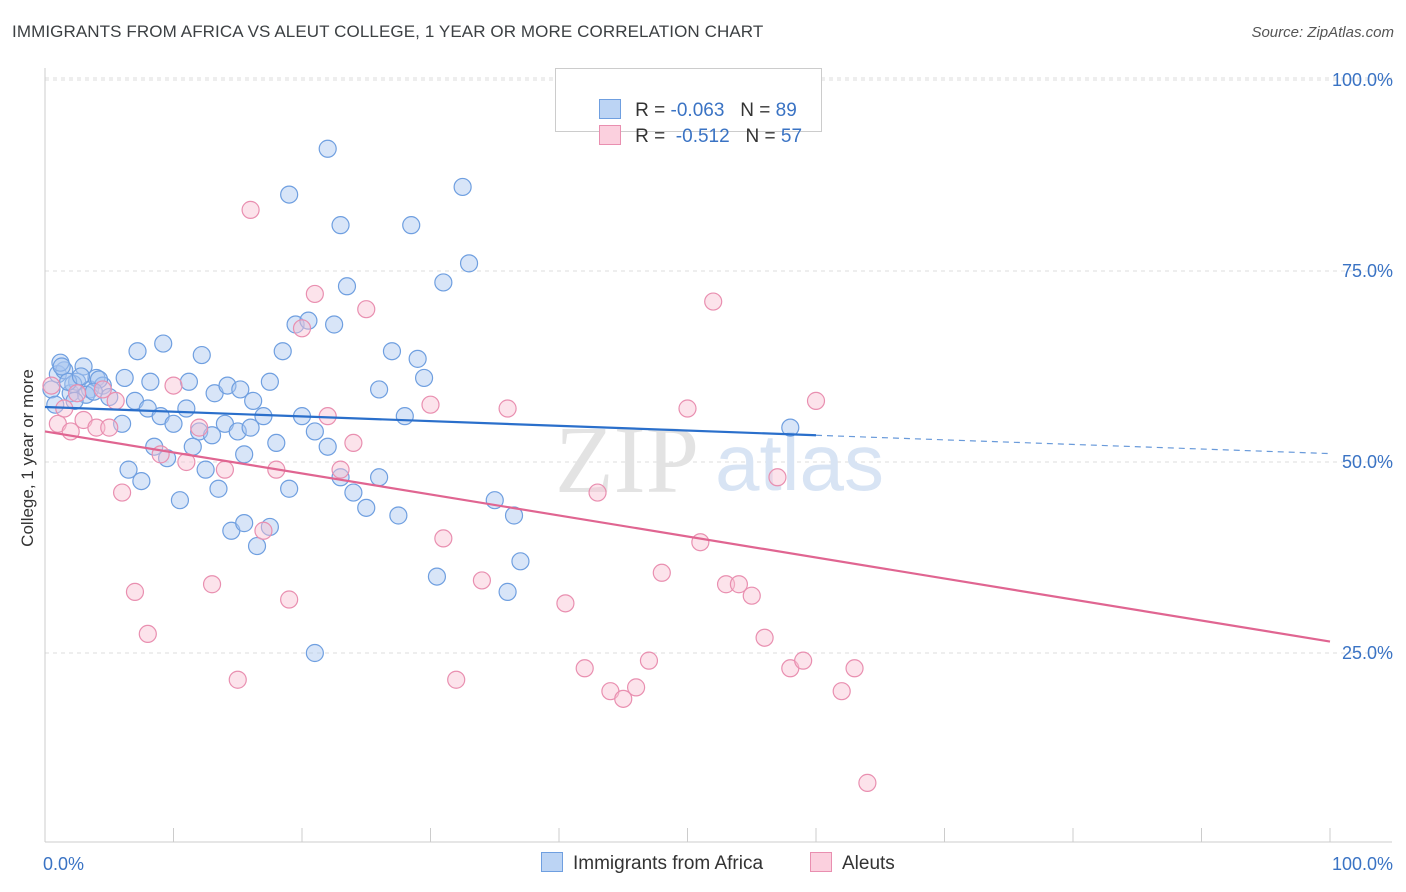 Image resolution: width=1406 pixels, height=892 pixels. What do you see at coordinates (27, 458) in the screenshot?
I see `y-axis-label: College, 1 year or more` at bounding box center [27, 458].